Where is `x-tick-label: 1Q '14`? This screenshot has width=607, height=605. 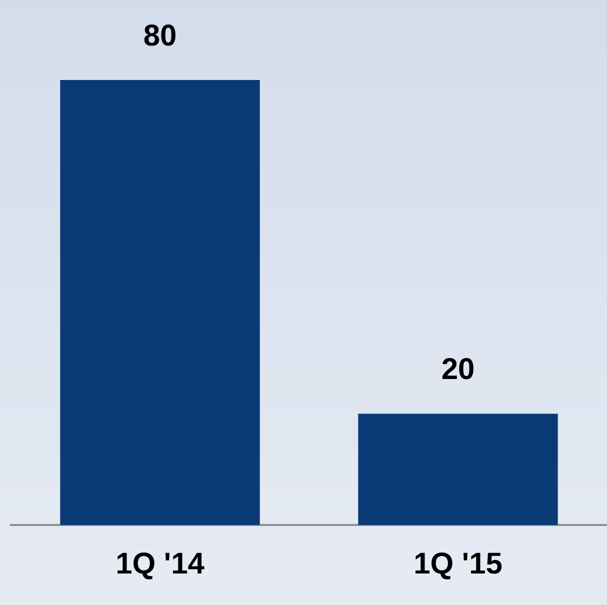 x-tick-label: 1Q '14 is located at coordinates (160, 563).